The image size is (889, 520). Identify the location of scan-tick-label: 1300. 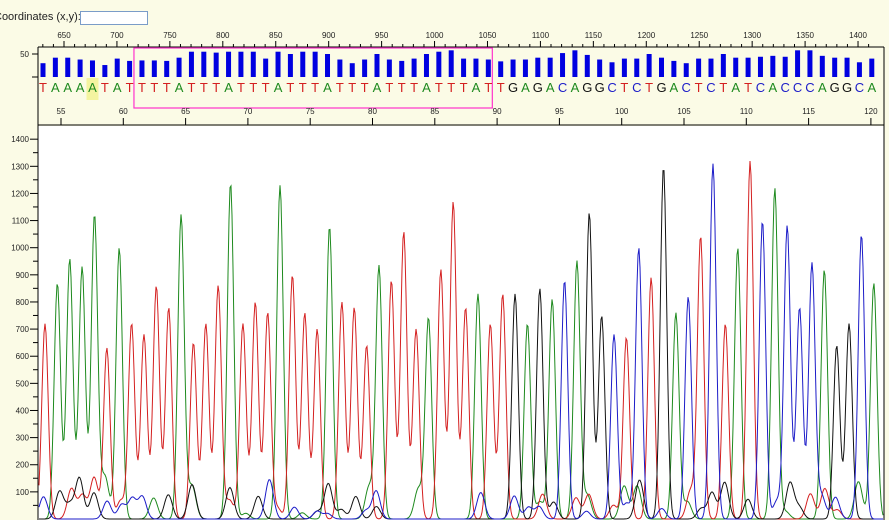
(752, 35).